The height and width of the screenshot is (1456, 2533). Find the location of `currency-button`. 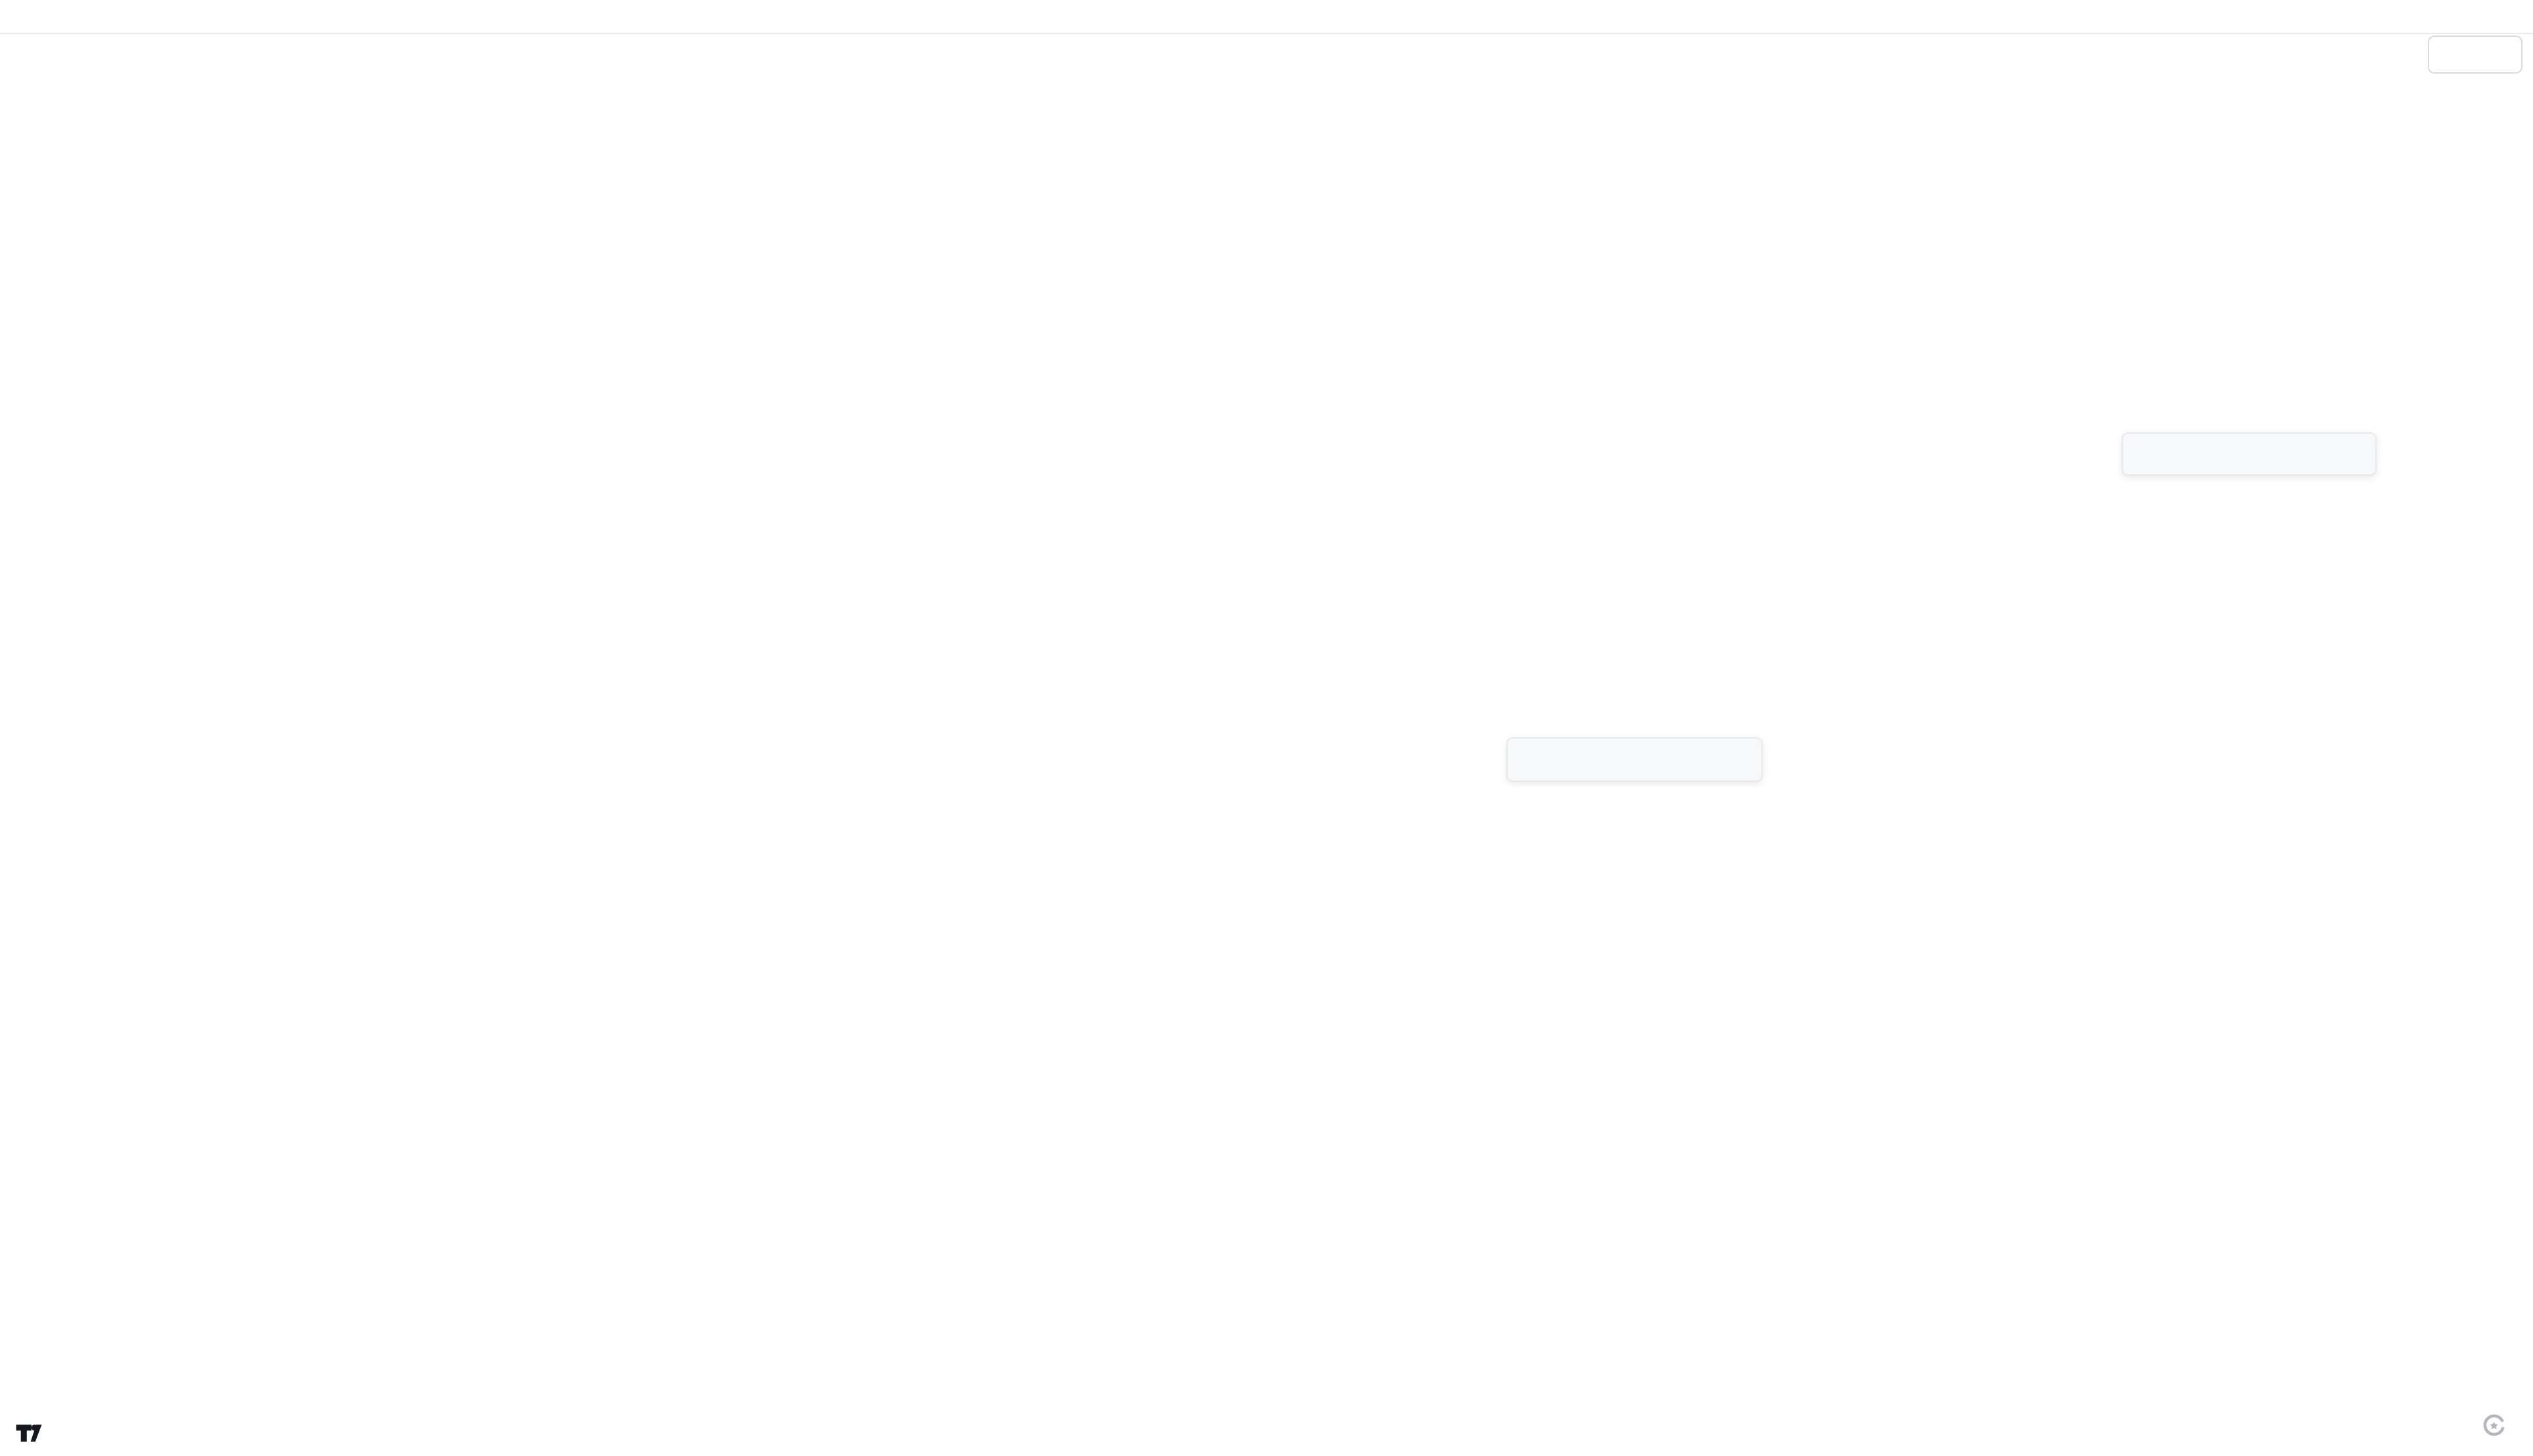

currency-button is located at coordinates (2475, 54).